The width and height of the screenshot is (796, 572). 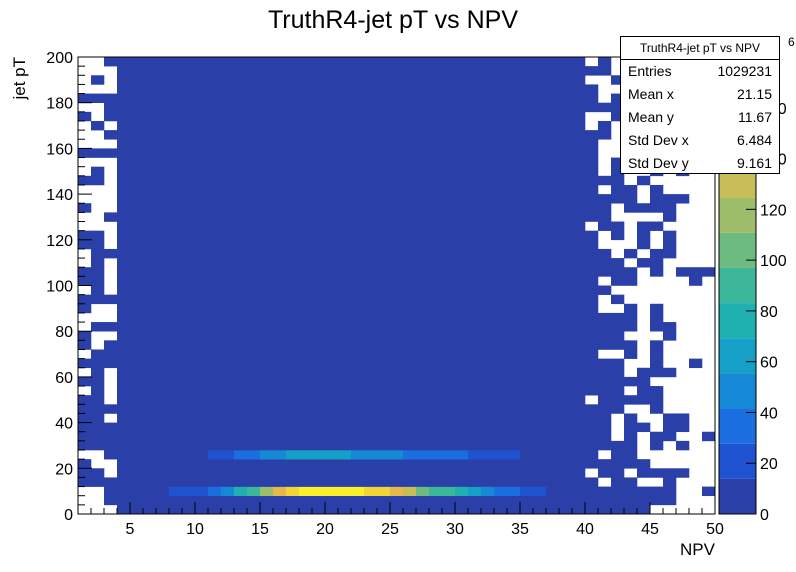 I want to click on y-tick-label: 100, so click(x=59, y=287).